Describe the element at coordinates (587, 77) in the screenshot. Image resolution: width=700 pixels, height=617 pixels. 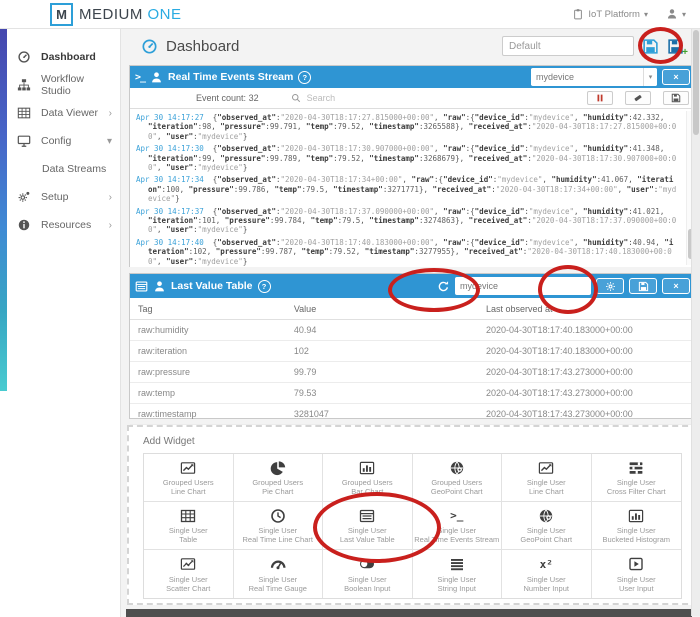
I see `stream-device-input` at that location.